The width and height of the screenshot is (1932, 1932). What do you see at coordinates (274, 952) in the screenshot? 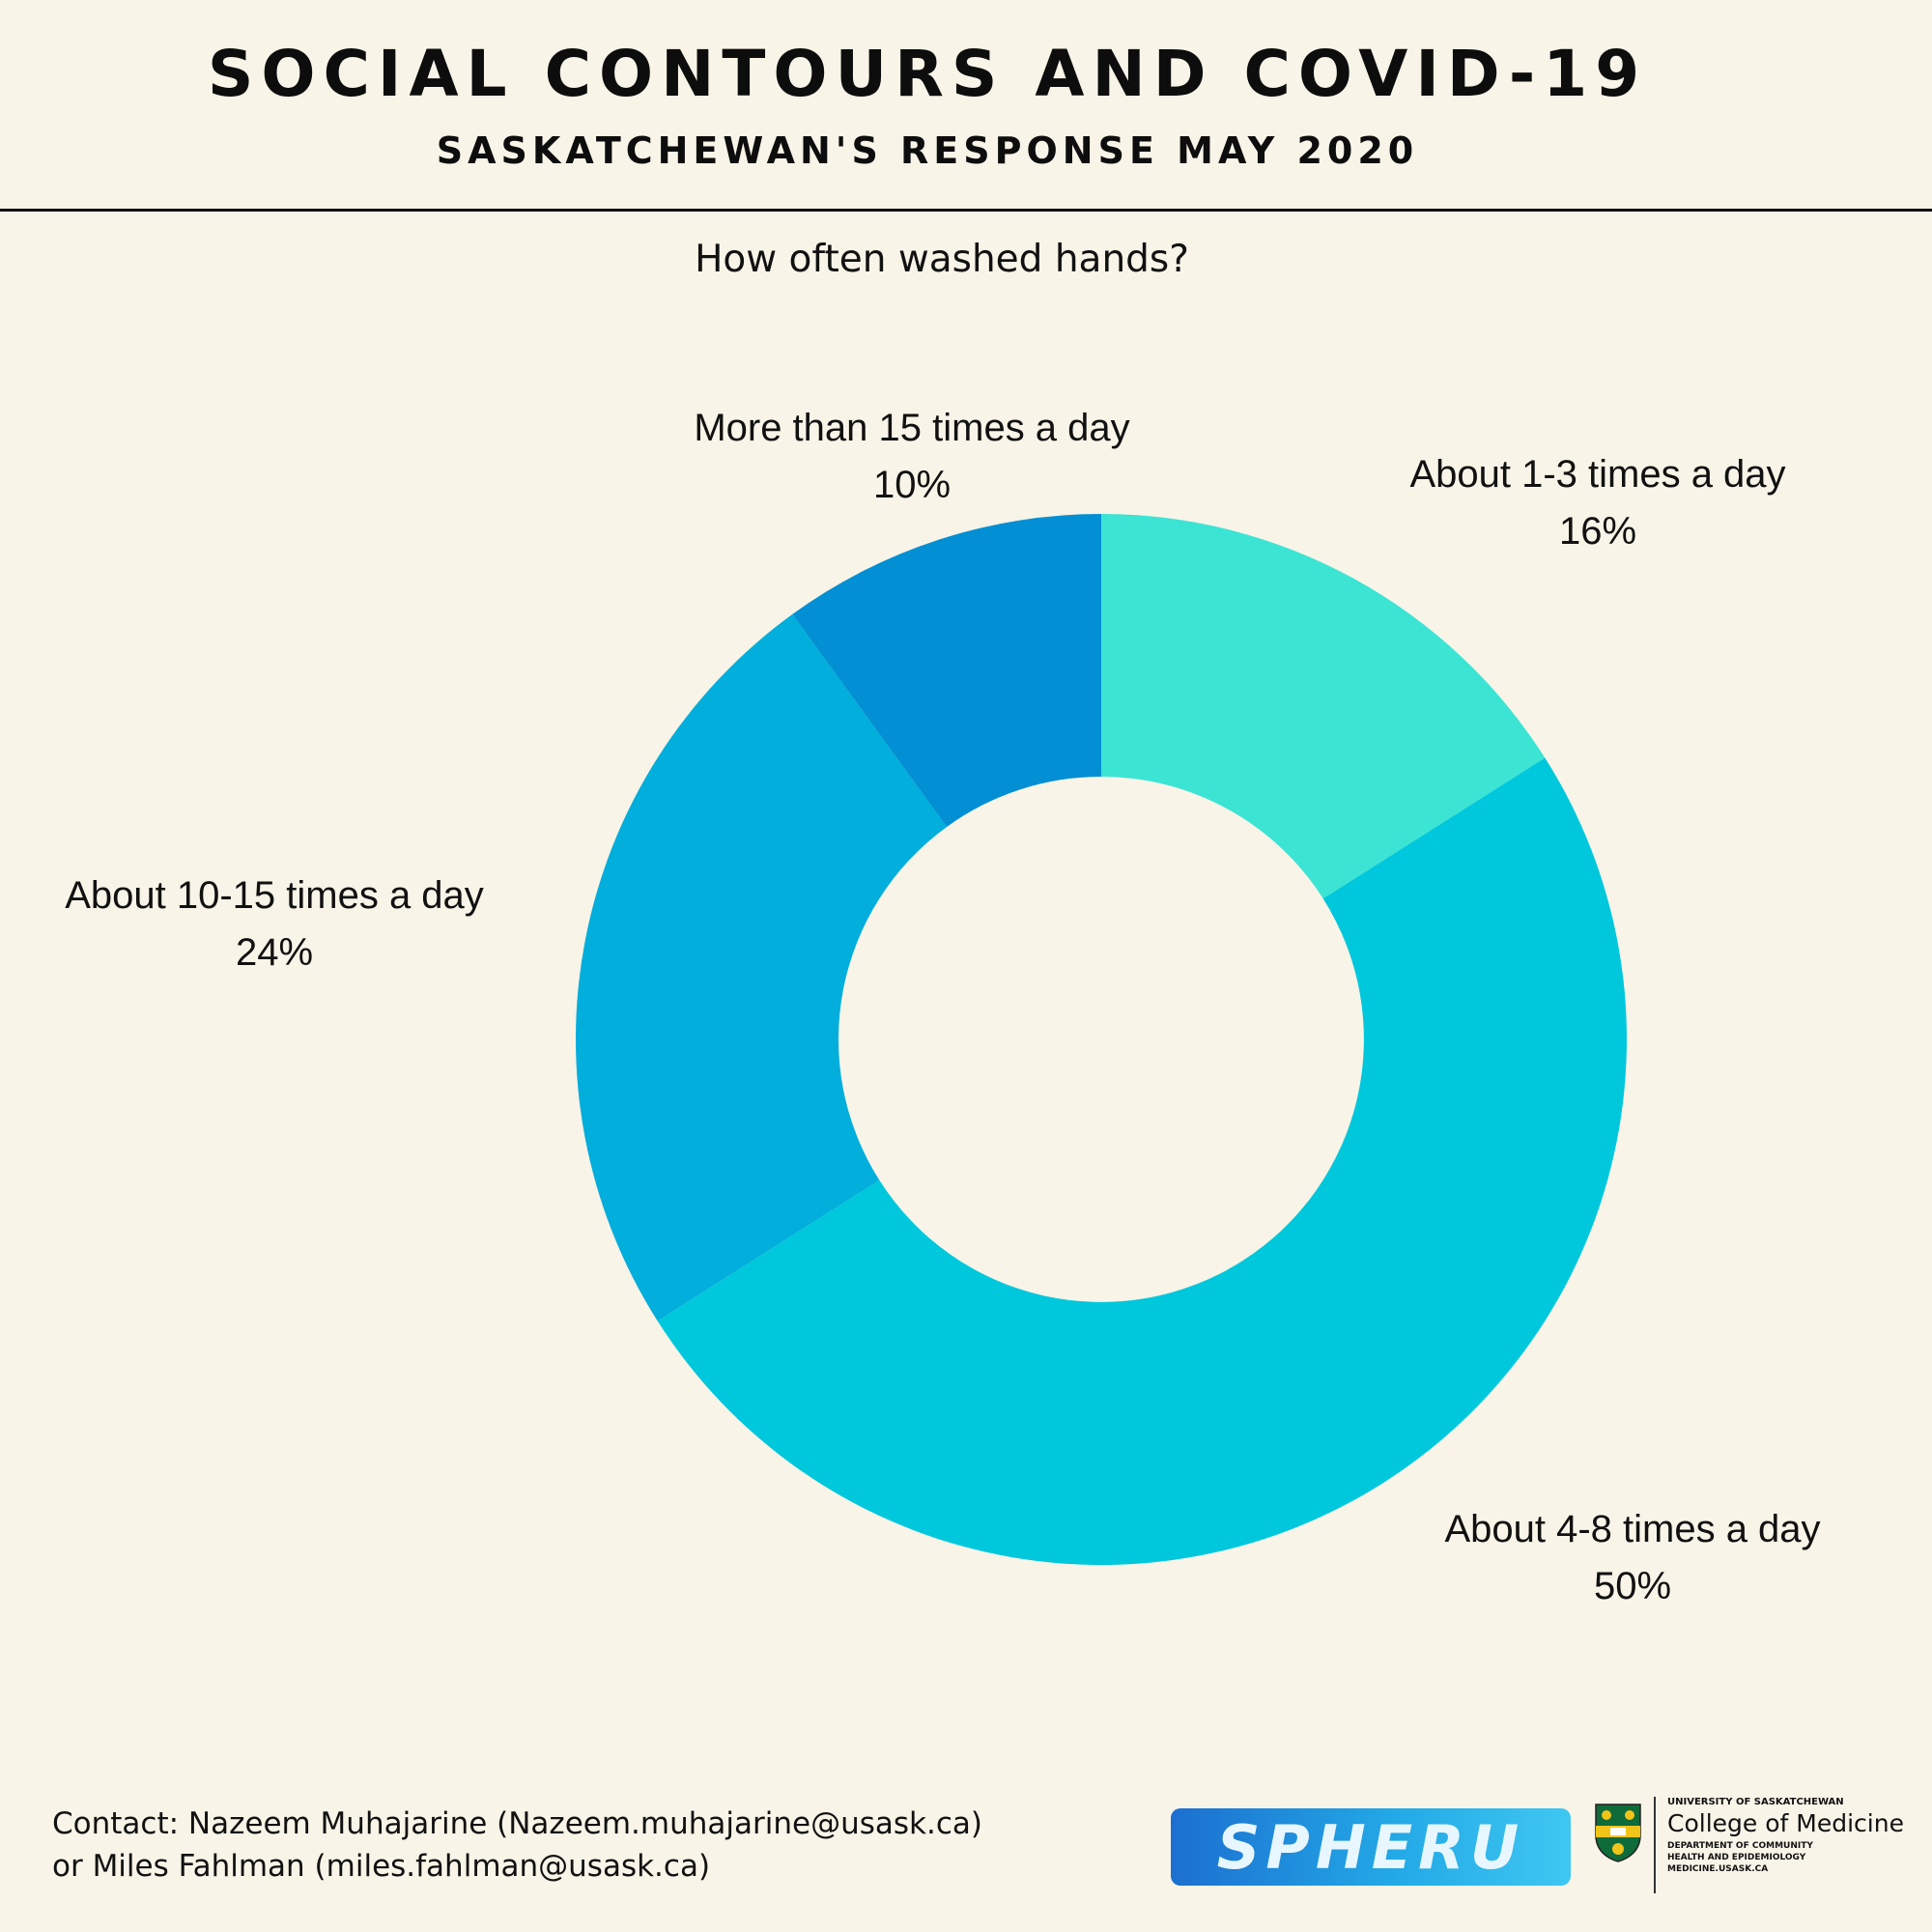
I see `slice-value-label: 24%` at bounding box center [274, 952].